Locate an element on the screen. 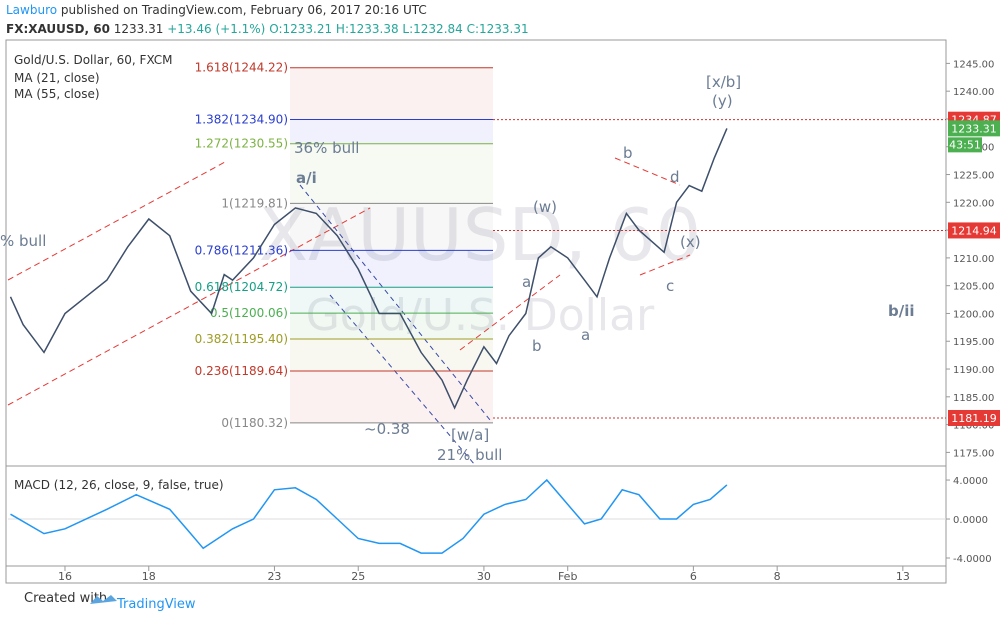 This screenshot has height=625, width=1004. annotation: (y) is located at coordinates (722, 101).